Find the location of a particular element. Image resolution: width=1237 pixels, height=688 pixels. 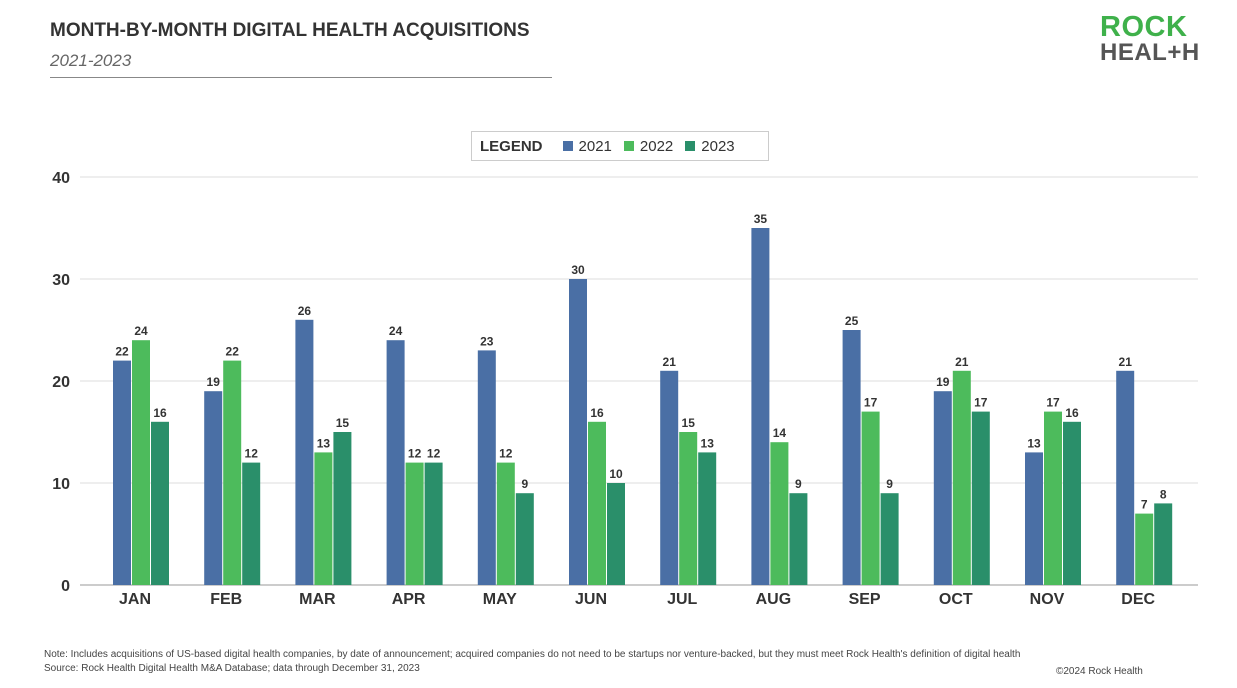

x-tick-label: FEB is located at coordinates (226, 599).